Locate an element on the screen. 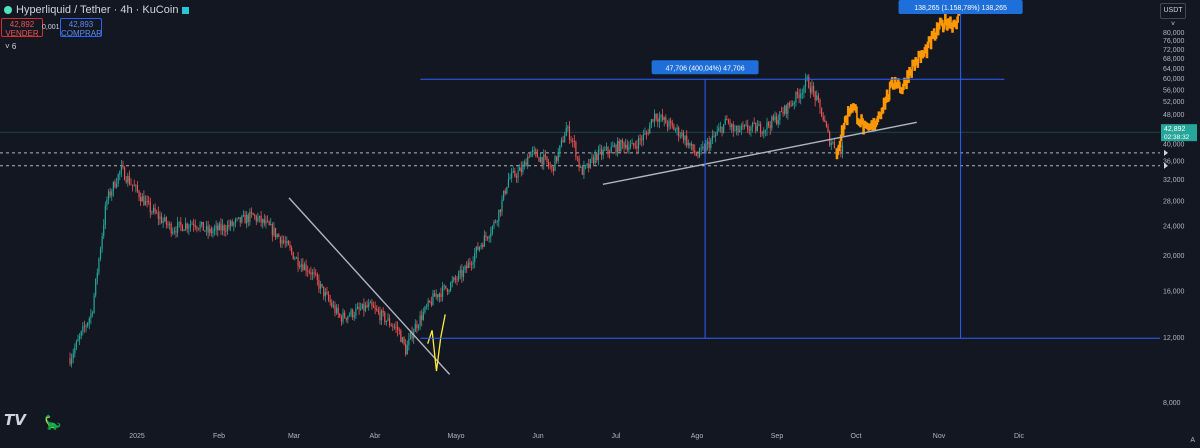  x-tick-label: Nov is located at coordinates (939, 436).